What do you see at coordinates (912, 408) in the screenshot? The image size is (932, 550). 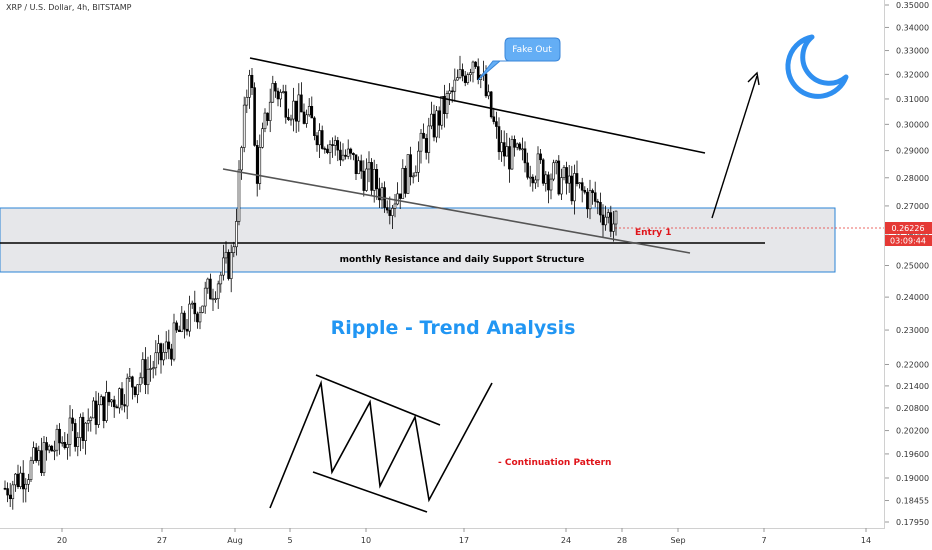 I see `y-tick-label: 0.20800` at bounding box center [912, 408].